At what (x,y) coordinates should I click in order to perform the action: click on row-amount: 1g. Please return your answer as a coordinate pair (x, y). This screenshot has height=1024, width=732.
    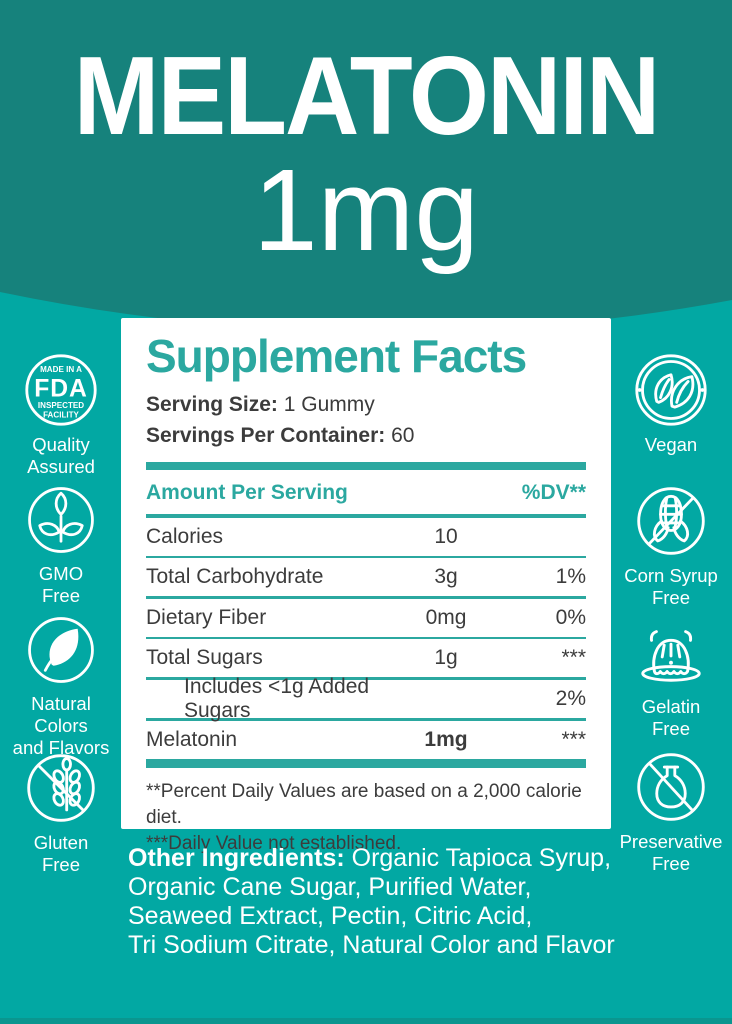
    Looking at the image, I should click on (446, 657).